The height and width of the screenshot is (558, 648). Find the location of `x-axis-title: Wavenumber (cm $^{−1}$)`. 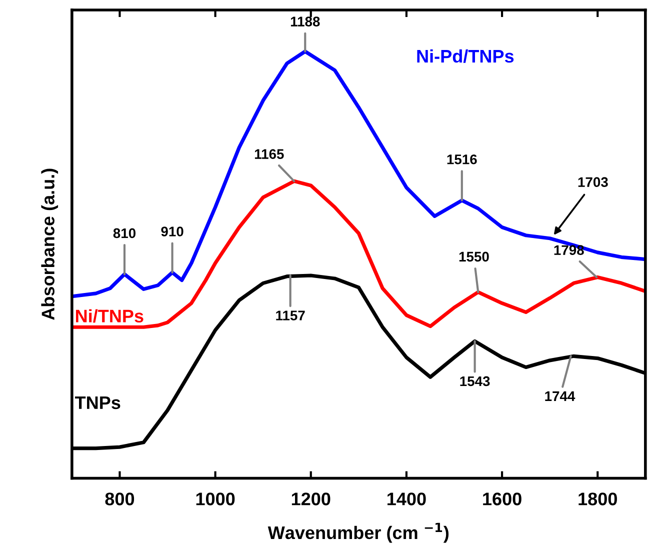

x-axis-title: Wavenumber (cm $^{−1}$) is located at coordinates (358, 532).